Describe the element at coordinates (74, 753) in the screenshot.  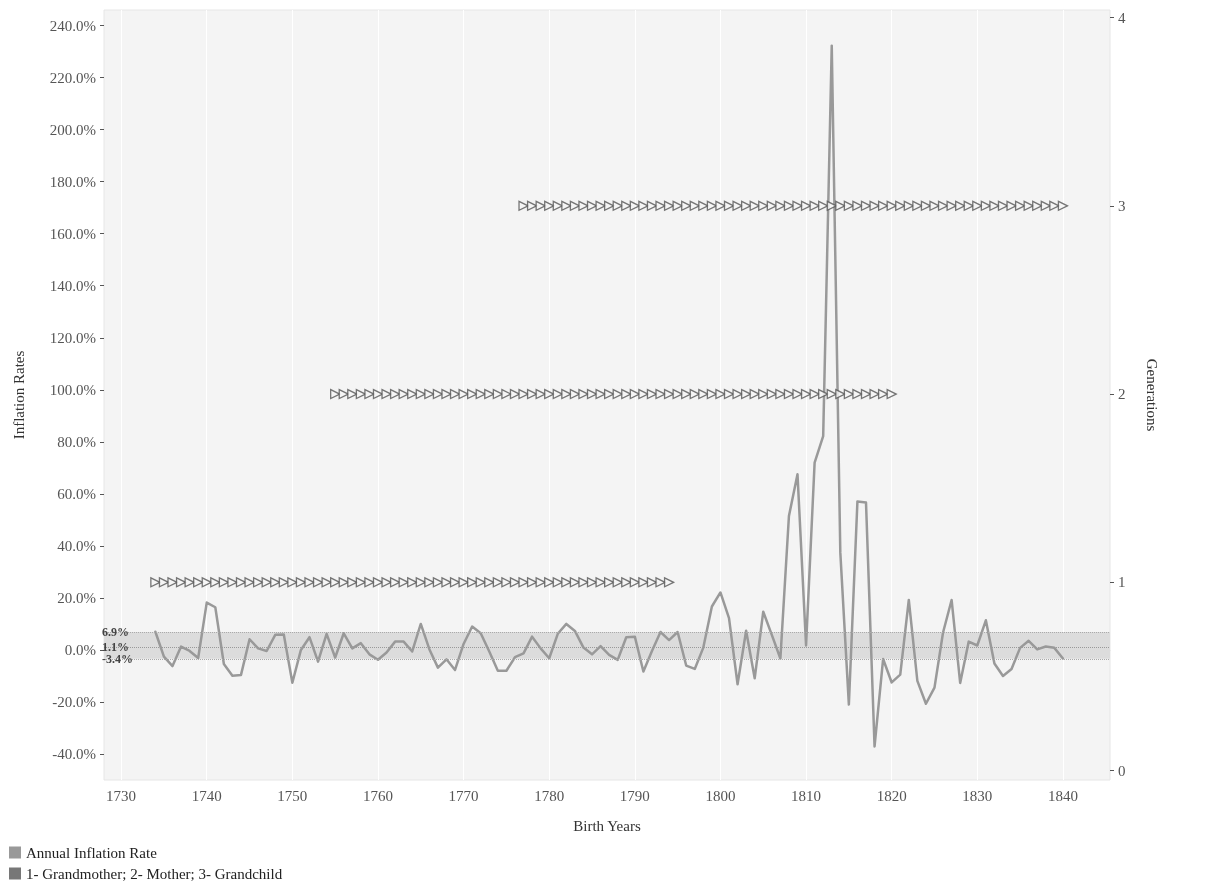
I see `y-tick-label: -40.0%` at that location.